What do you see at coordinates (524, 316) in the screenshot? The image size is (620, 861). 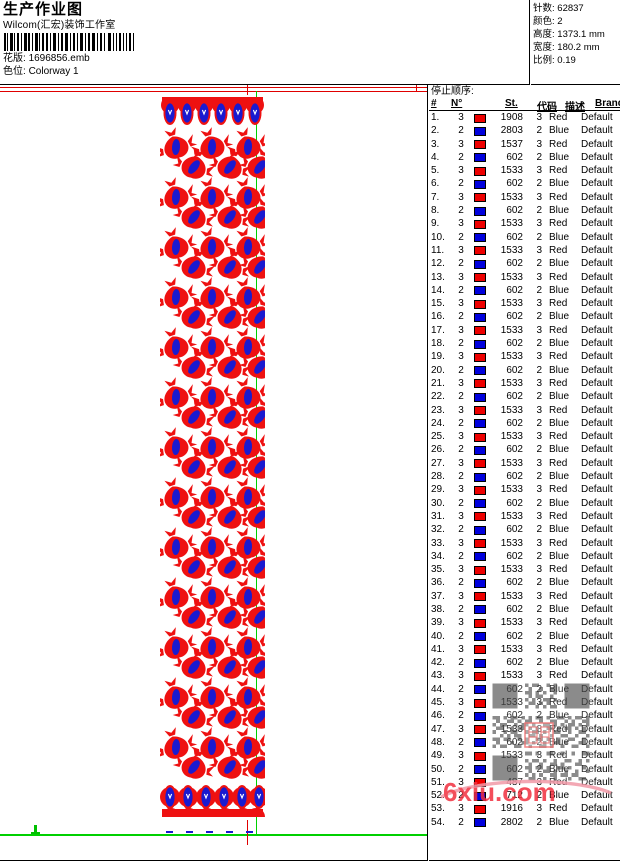 I see `table-row: 16. 2 602 2 Blue Default` at bounding box center [524, 316].